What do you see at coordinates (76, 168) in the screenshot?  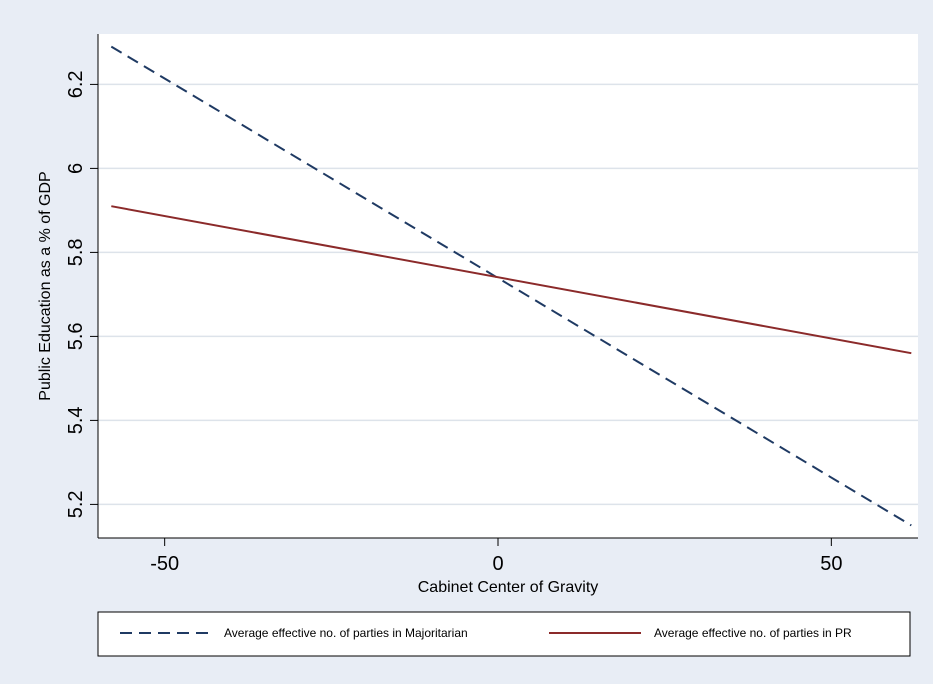 I see `y-tick-label: 6` at bounding box center [76, 168].